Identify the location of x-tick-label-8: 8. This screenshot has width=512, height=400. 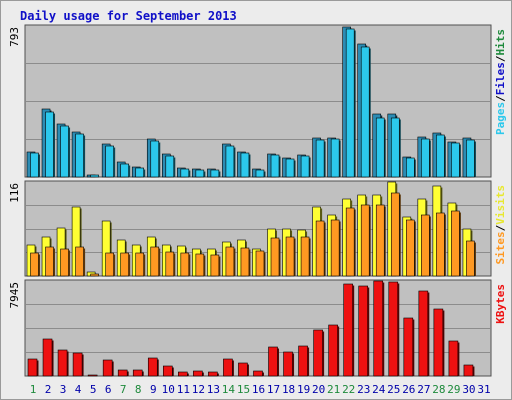
(138, 389).